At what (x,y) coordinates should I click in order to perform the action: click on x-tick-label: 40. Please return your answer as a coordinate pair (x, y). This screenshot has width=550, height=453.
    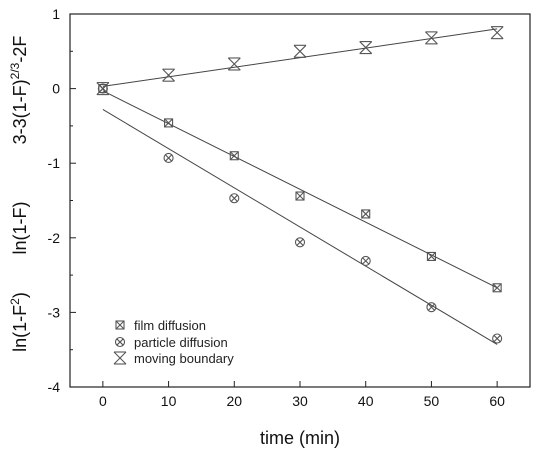
    Looking at the image, I should click on (366, 401).